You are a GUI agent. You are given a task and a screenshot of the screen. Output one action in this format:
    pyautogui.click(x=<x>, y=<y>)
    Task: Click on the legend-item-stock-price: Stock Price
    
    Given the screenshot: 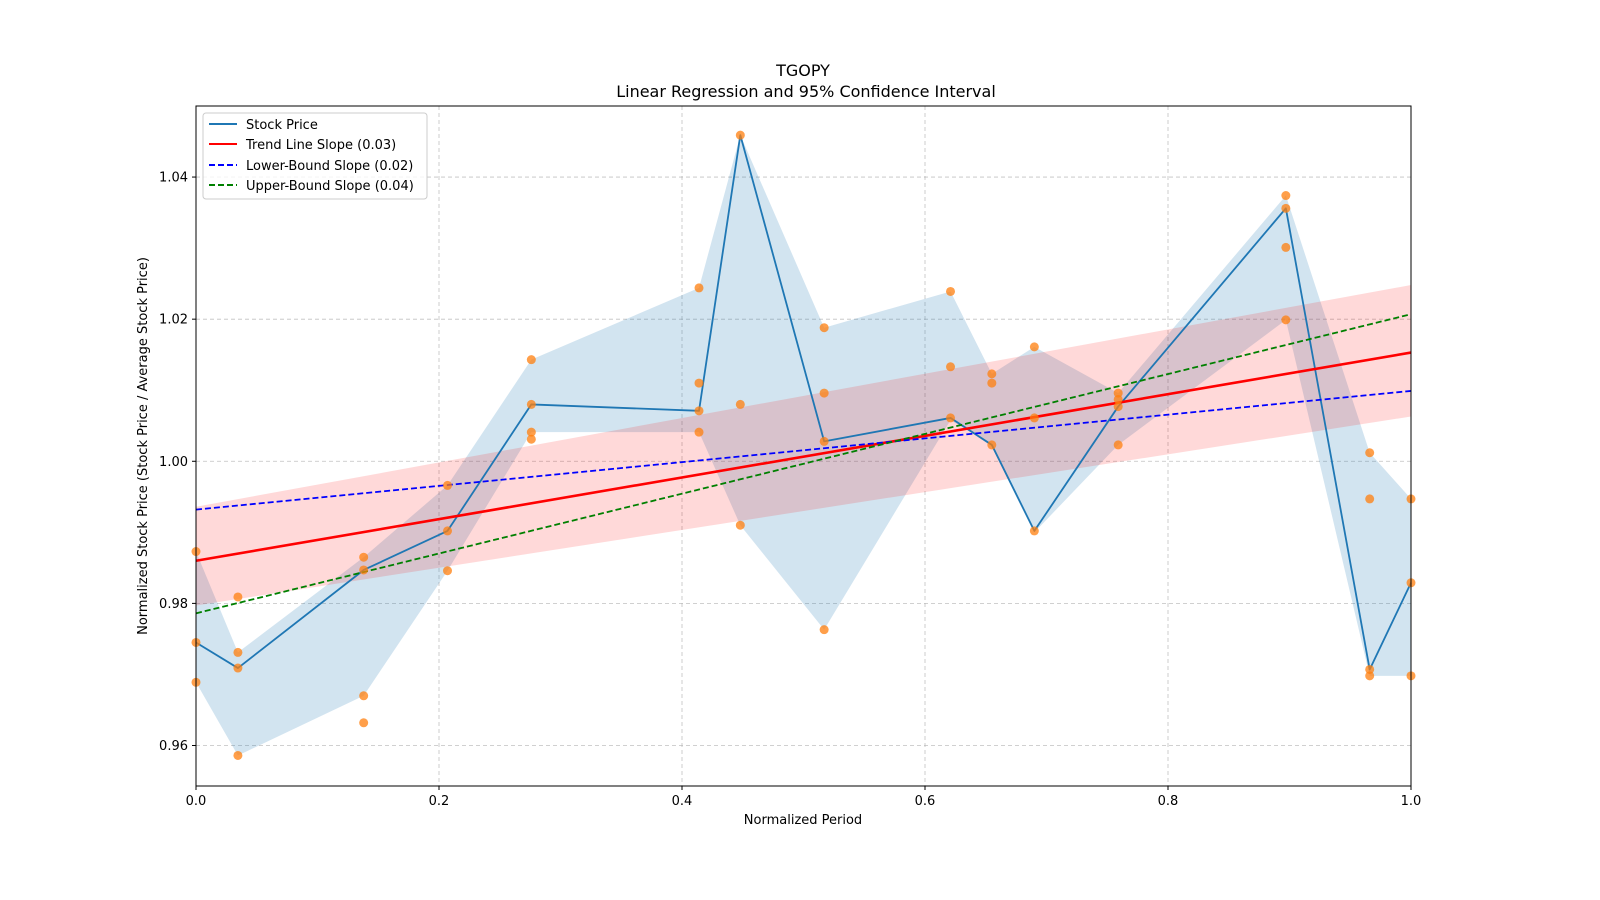 What is the action you would take?
    pyautogui.click(x=263, y=125)
    